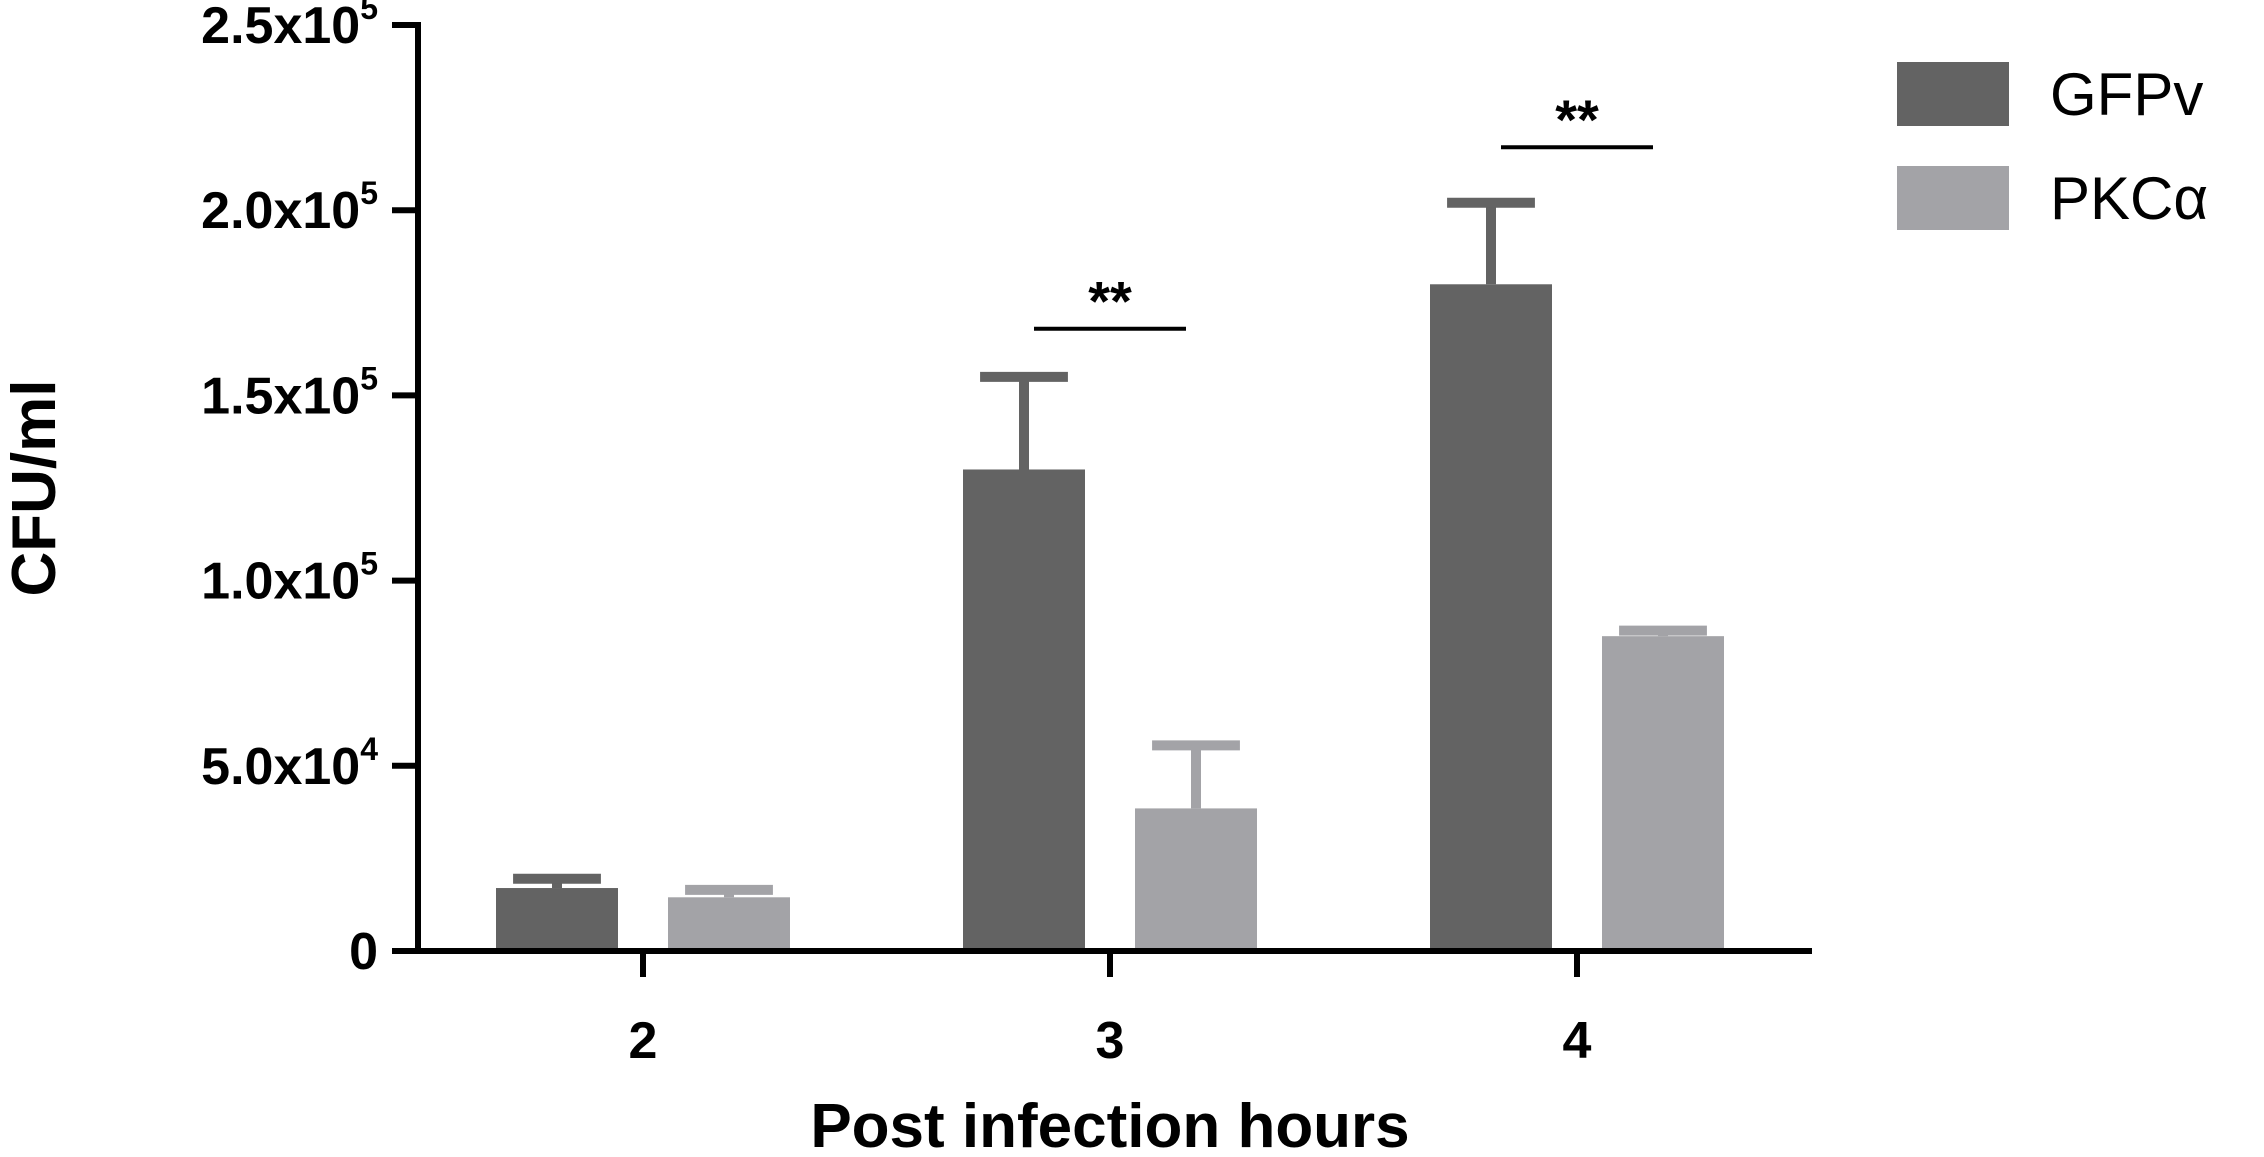 The height and width of the screenshot is (1157, 2264). What do you see at coordinates (2052, 146) in the screenshot?
I see `legend: GFPv PKCα` at bounding box center [2052, 146].